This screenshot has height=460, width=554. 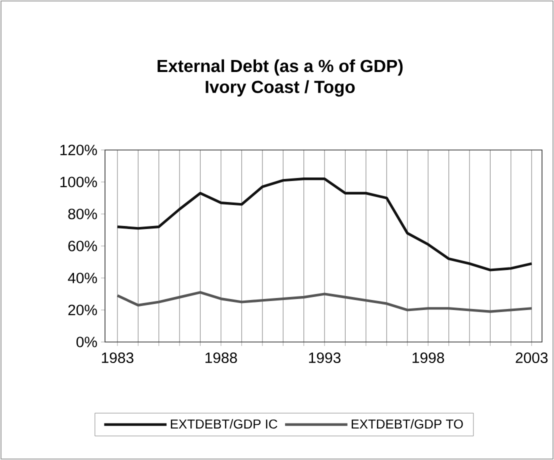 What do you see at coordinates (532, 358) in the screenshot?
I see `x-tick-label: 2003` at bounding box center [532, 358].